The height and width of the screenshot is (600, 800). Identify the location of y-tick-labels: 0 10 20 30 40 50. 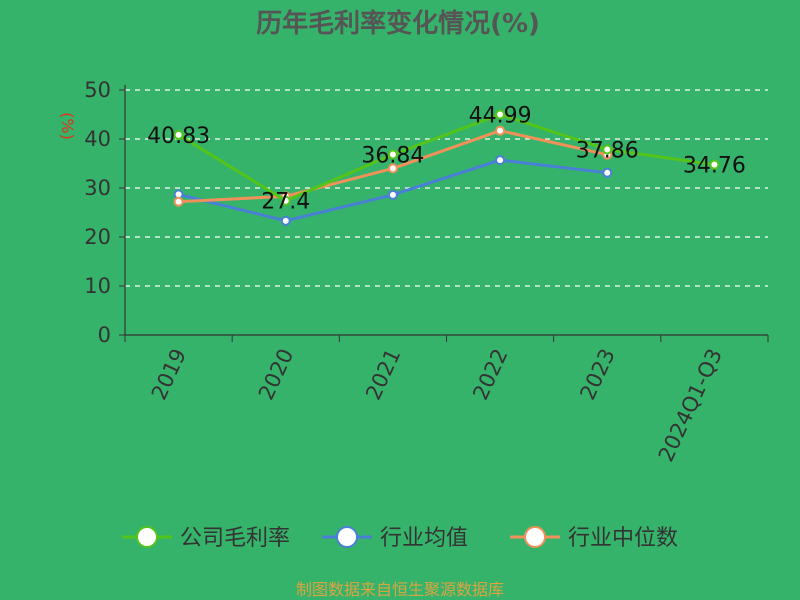
(97, 212).